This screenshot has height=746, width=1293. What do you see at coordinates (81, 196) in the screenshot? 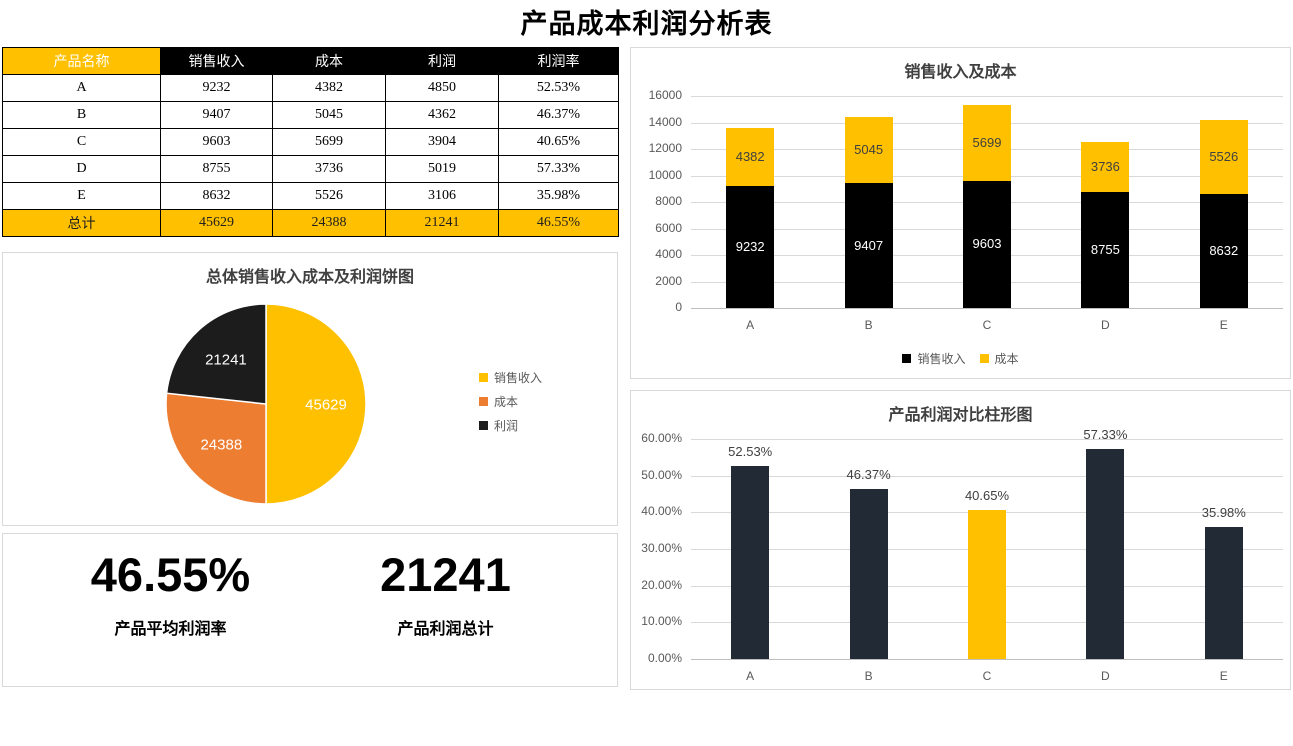
I see `table-cell: E` at bounding box center [81, 196].